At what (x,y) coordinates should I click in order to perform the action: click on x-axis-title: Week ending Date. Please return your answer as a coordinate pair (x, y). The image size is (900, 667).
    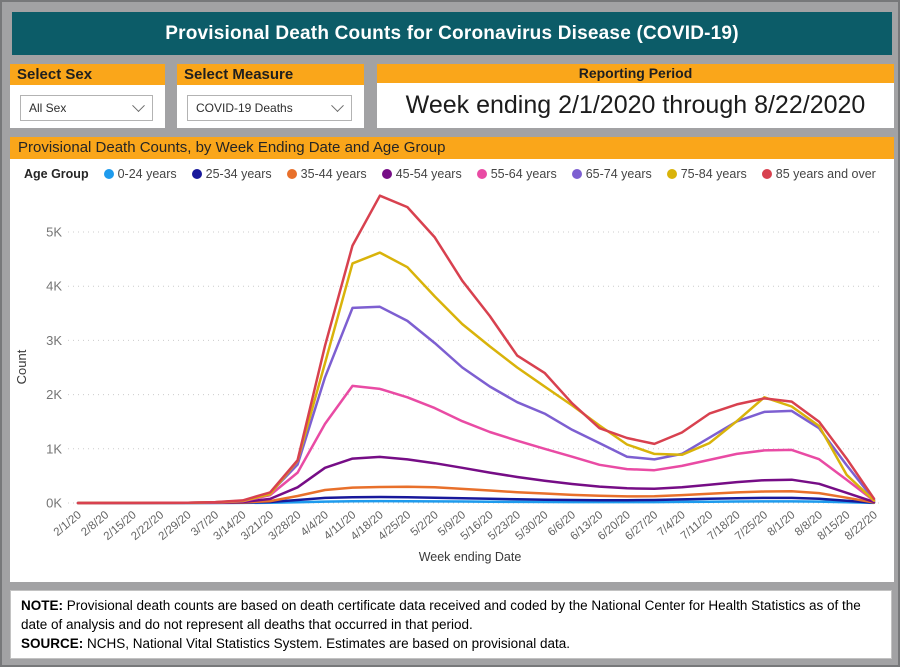
    Looking at the image, I should click on (470, 557).